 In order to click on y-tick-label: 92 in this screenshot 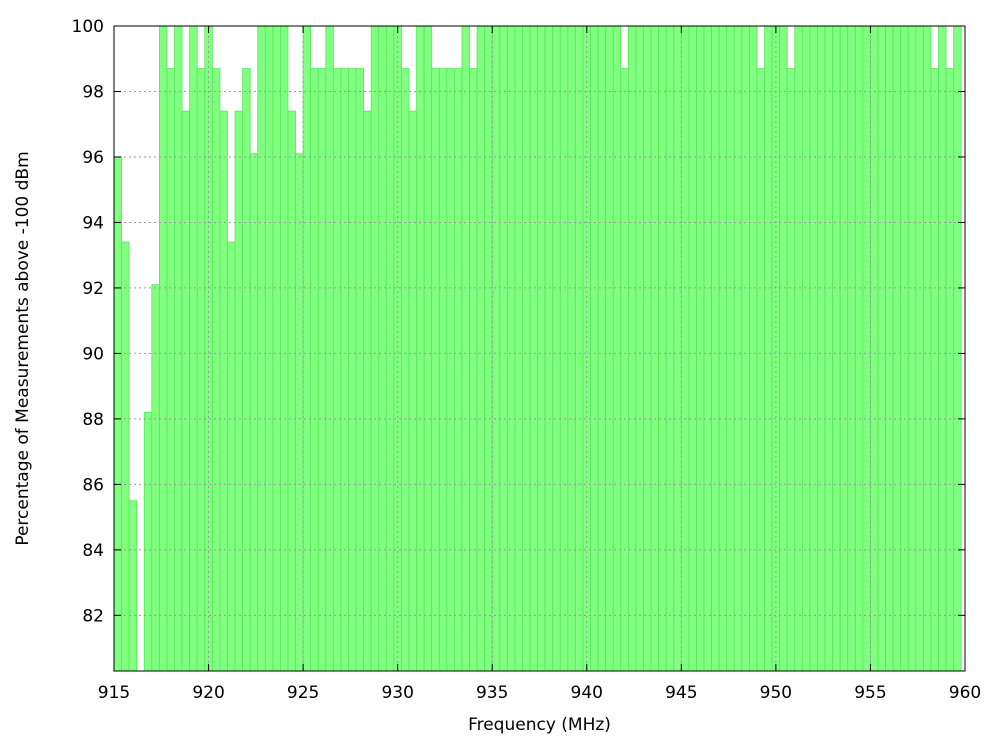, I will do `click(93, 289)`.